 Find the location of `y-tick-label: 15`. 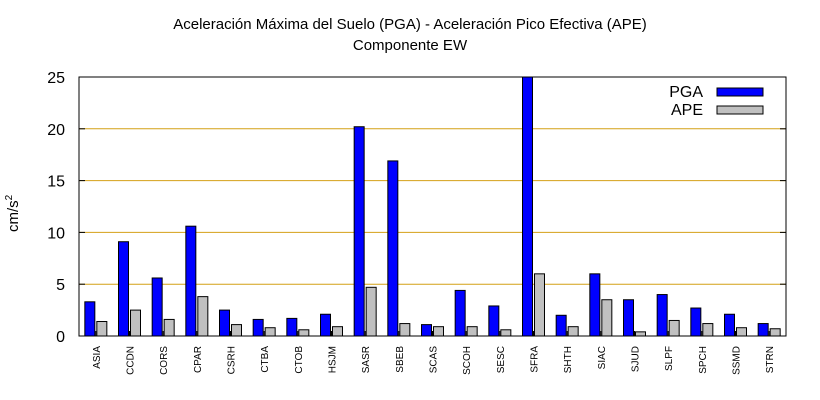

y-tick-label: 15 is located at coordinates (56, 182).